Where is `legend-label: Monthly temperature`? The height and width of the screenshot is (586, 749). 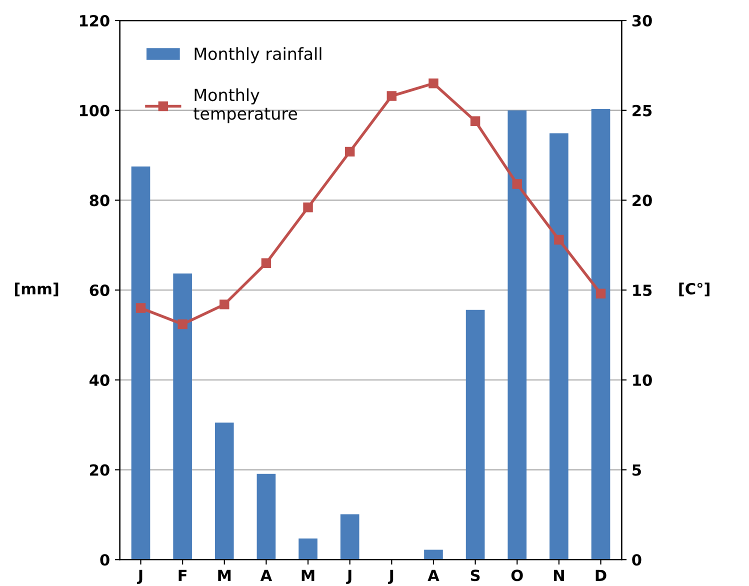 legend-label: Monthly temperature is located at coordinates (246, 106).